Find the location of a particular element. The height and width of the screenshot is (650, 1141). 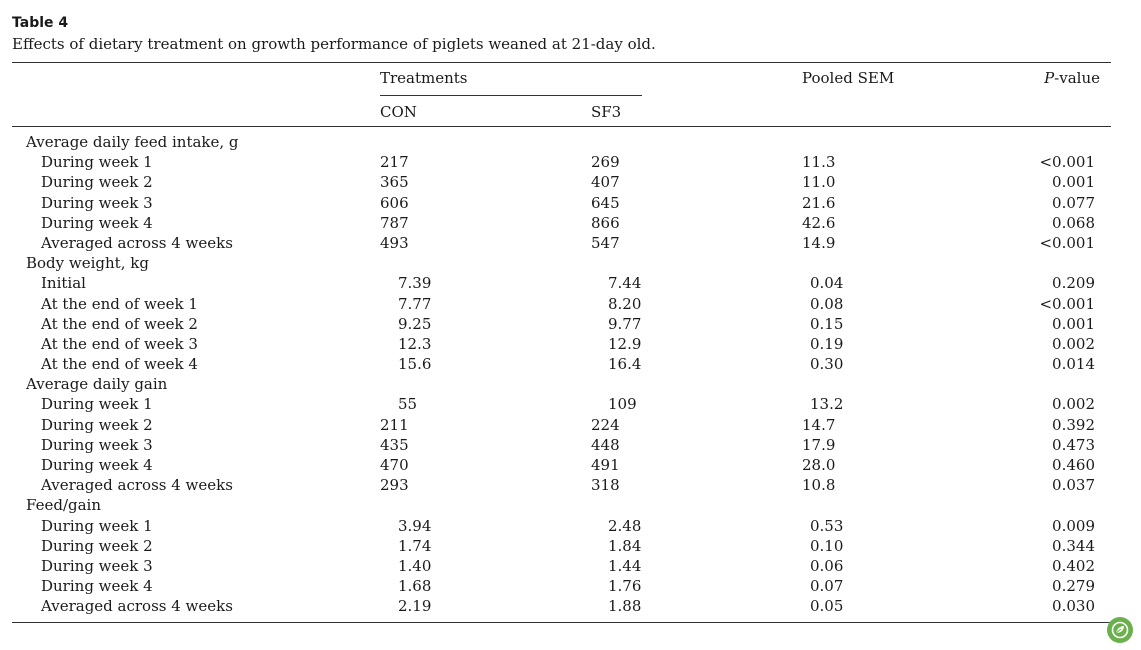

leaf-badge-icon is located at coordinates (1120, 630).